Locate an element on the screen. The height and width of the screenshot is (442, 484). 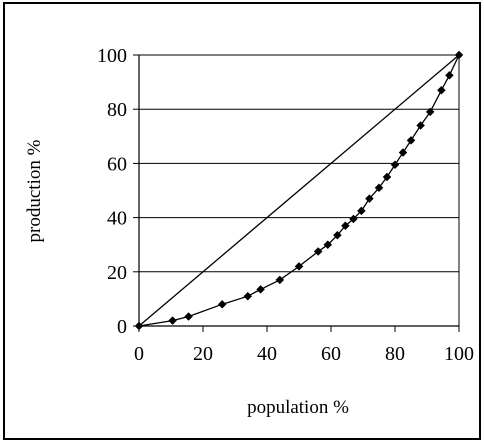
y-axis-title: production % is located at coordinates (34, 190).